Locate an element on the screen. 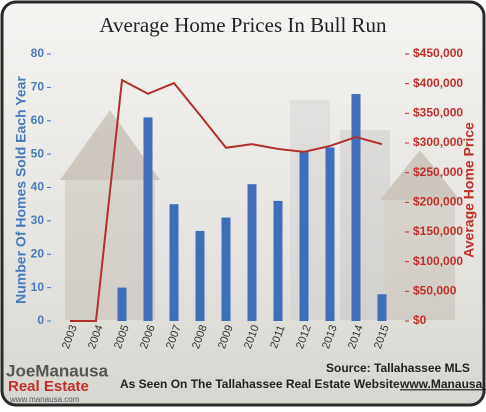  y-tick-label: 50 is located at coordinates (38, 153).